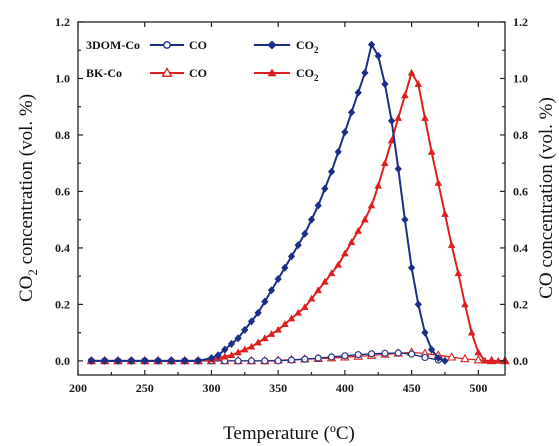  Describe the element at coordinates (198, 73) in the screenshot. I see `legend-text-bk-co-co: CO` at that location.